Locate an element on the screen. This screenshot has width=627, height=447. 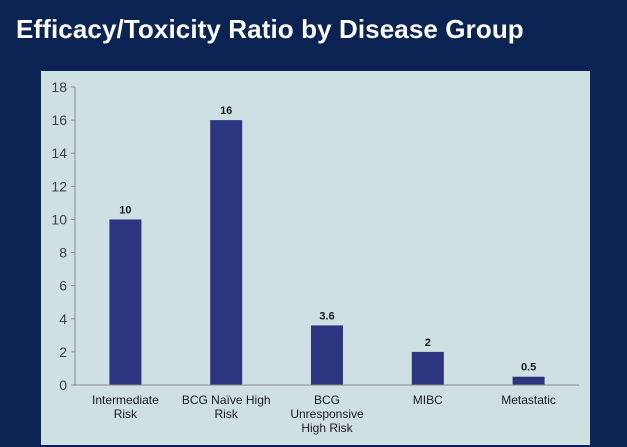
x-category-label: Intermediate Risk is located at coordinates (125, 407).